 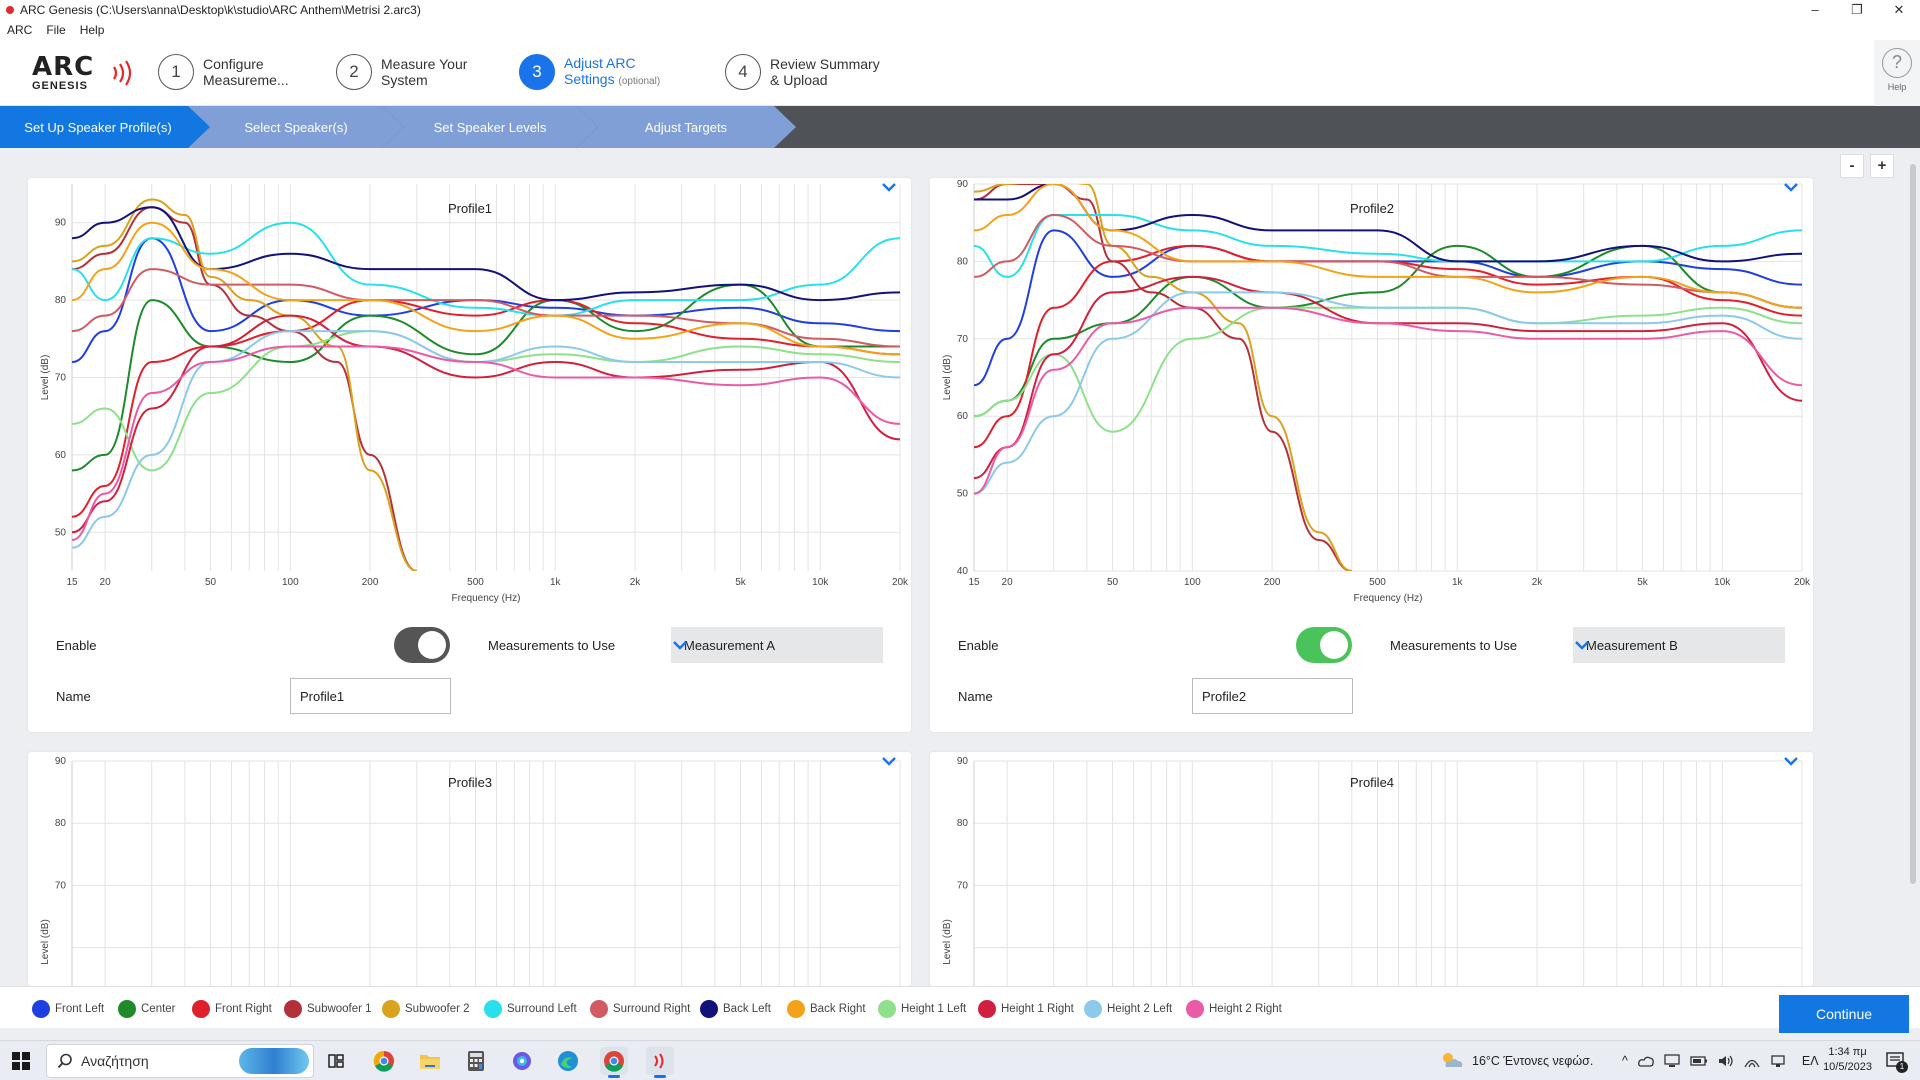 What do you see at coordinates (825, 64) in the screenshot?
I see `step-label: Review Summary` at bounding box center [825, 64].